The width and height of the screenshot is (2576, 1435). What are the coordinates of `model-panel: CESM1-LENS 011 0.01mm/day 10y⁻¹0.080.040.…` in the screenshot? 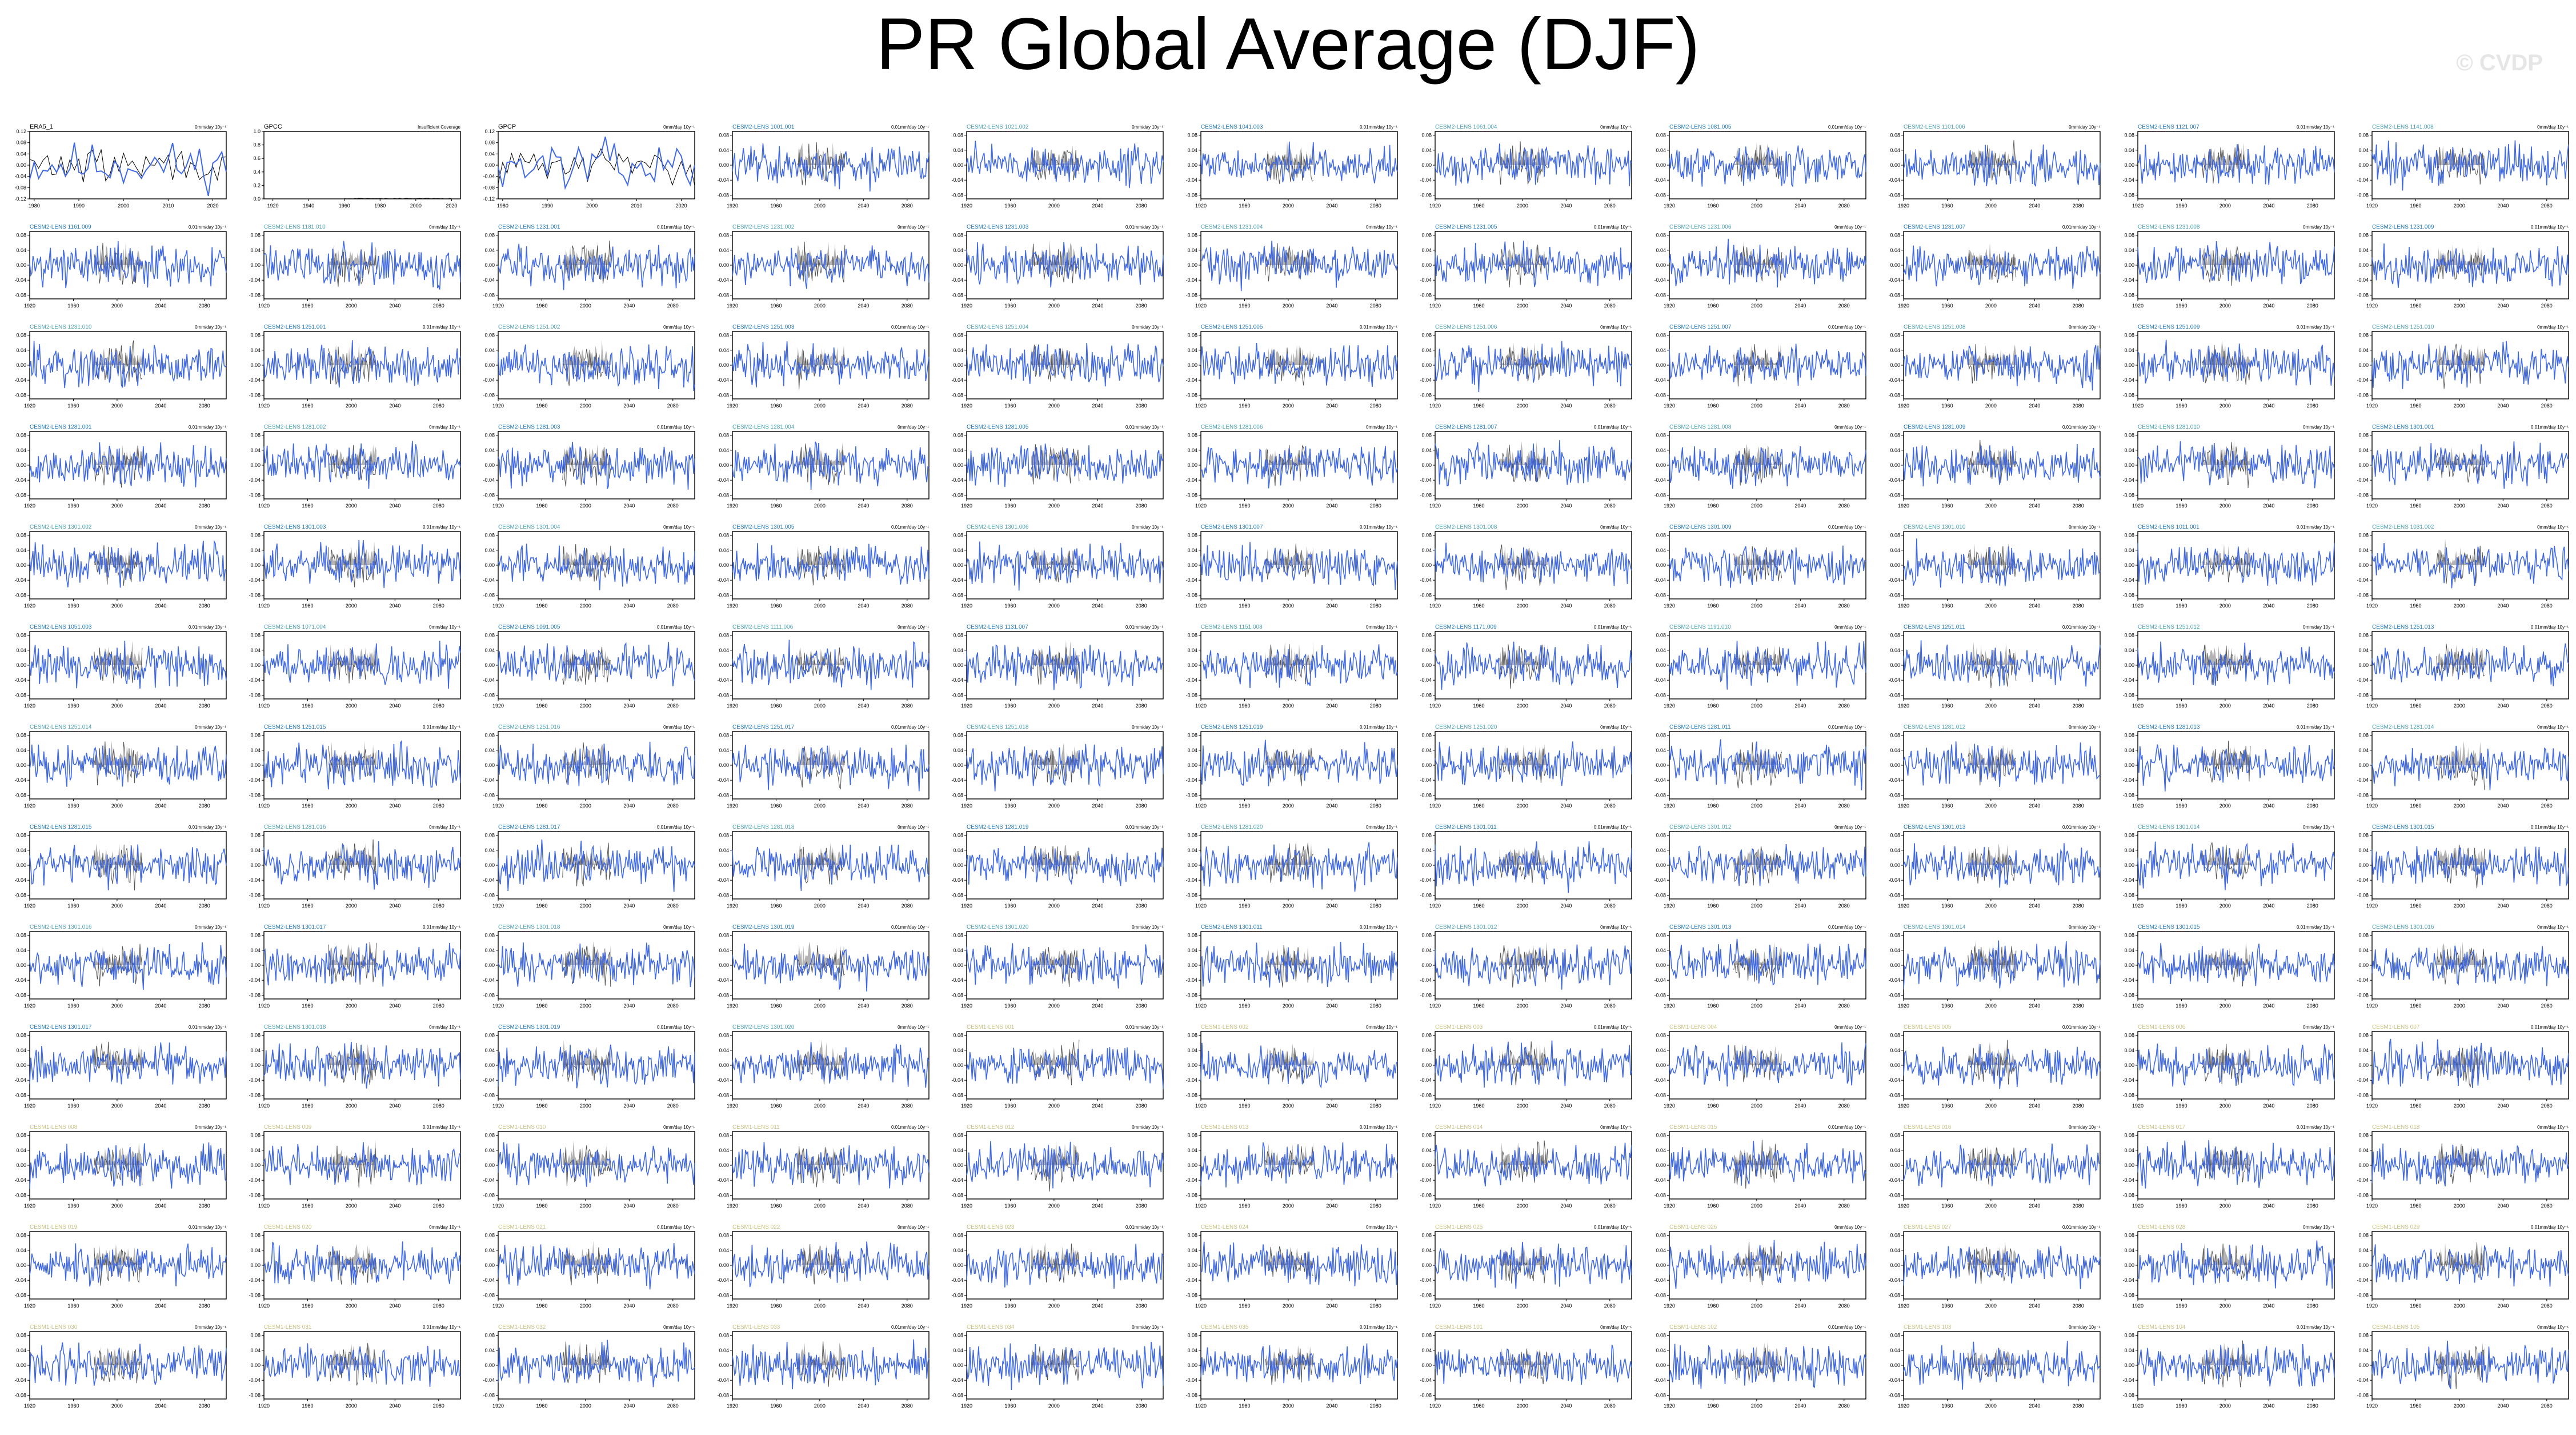 It's located at (823, 1166).